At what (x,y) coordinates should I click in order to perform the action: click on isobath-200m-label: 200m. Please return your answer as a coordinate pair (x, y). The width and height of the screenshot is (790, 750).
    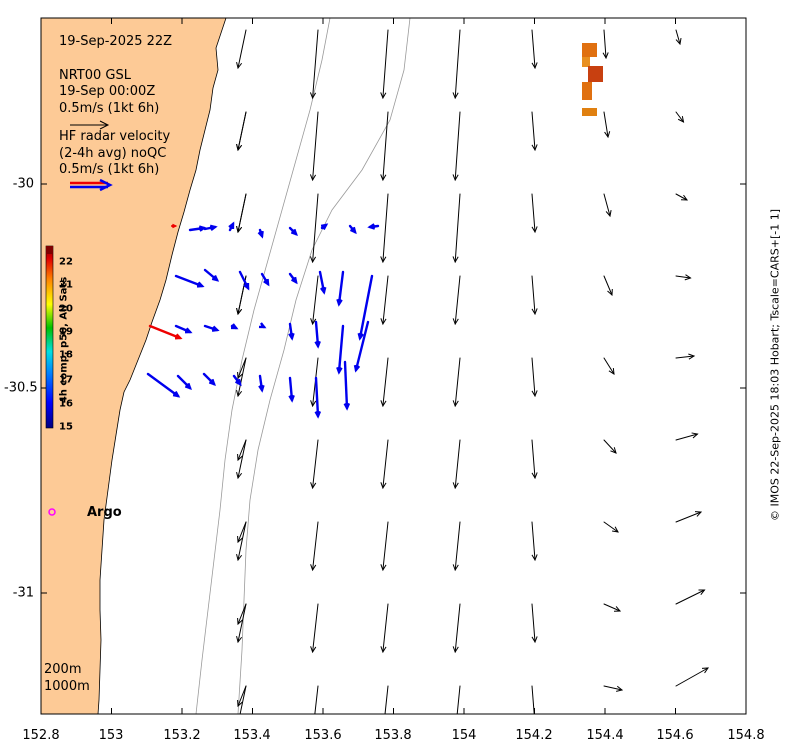
    Looking at the image, I should click on (63, 669).